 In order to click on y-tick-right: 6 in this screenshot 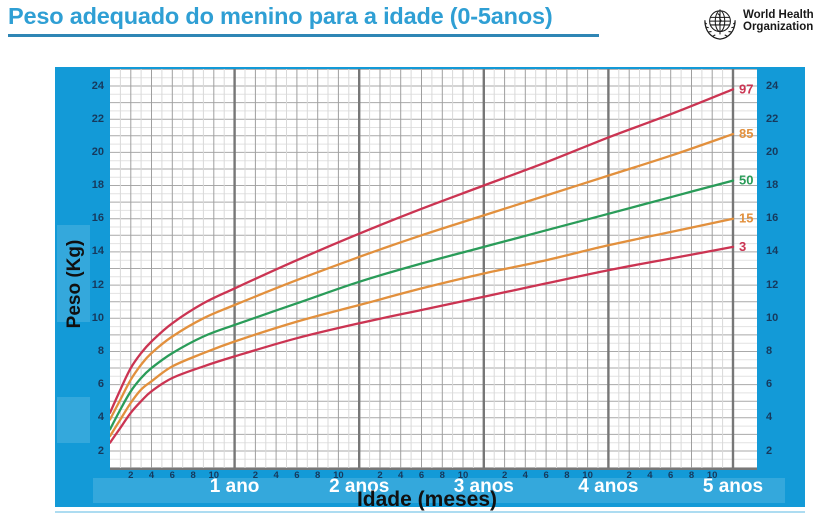, I will do `click(769, 384)`.